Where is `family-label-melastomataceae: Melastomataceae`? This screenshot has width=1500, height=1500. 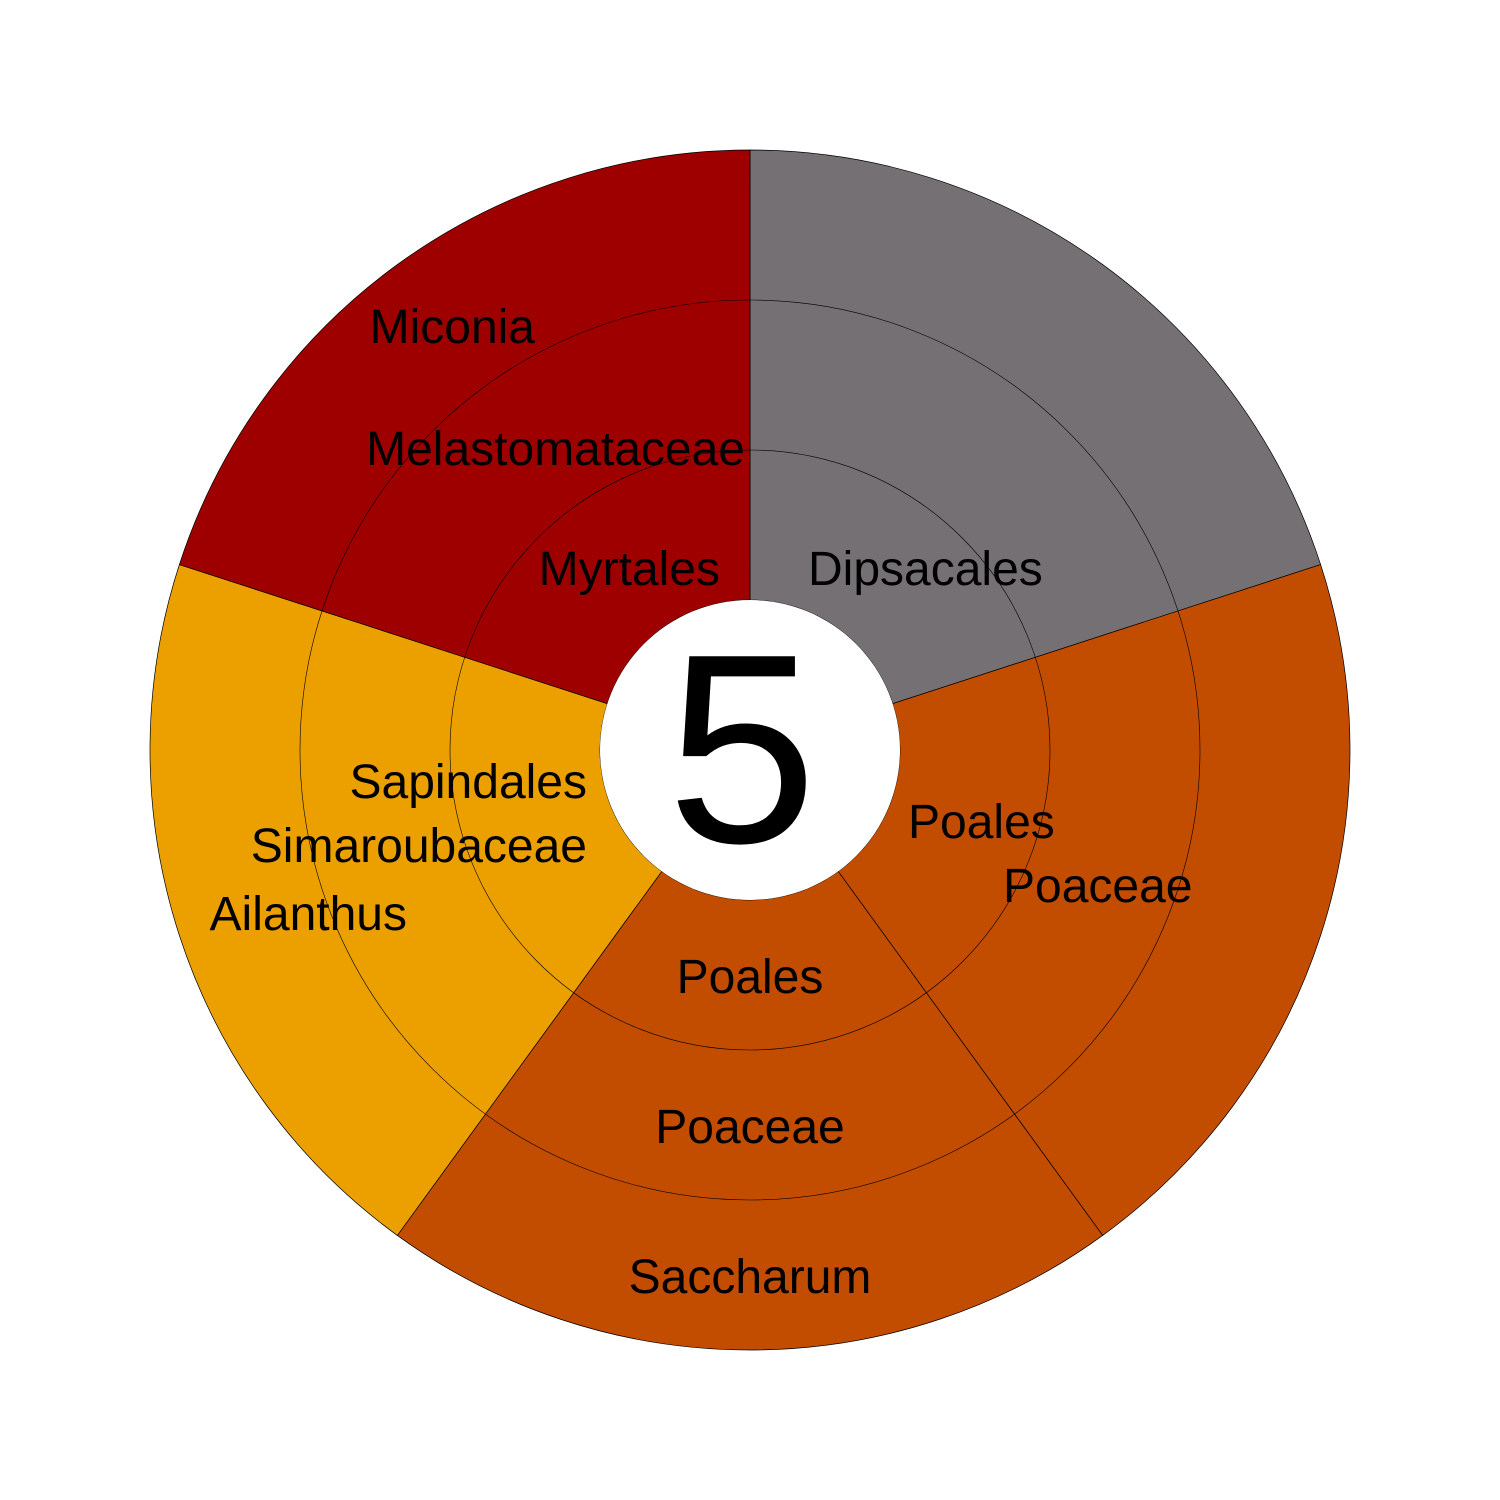 family-label-melastomataceae: Melastomataceae is located at coordinates (555, 449).